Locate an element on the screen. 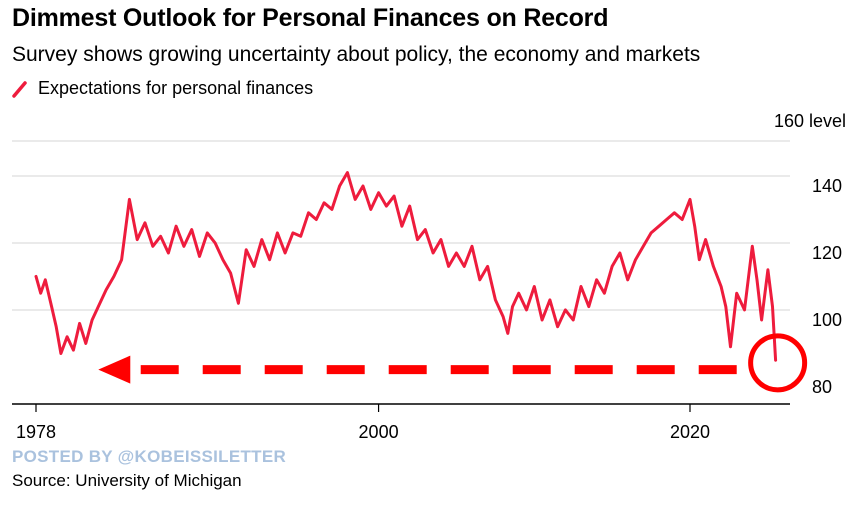  annotation-circle is located at coordinates (778, 363).